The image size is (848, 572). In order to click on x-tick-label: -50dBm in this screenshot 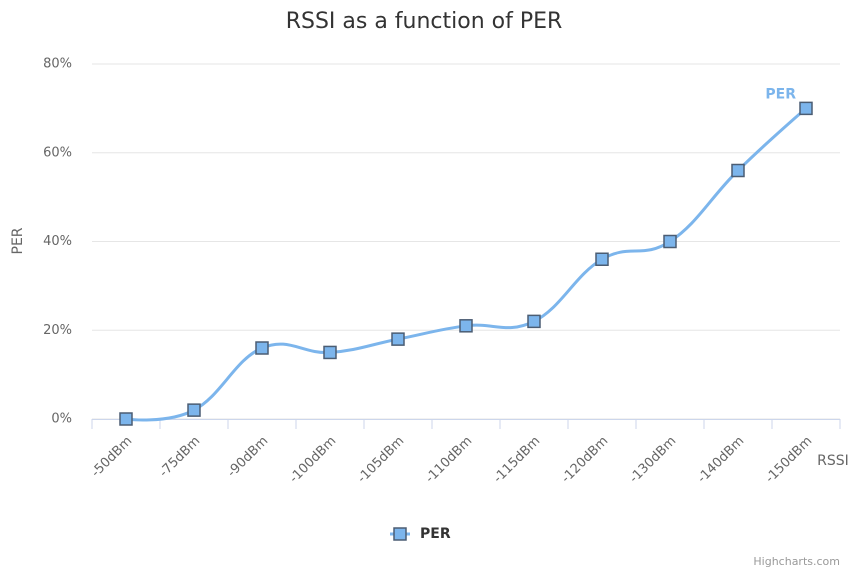, I will do `click(112, 457)`.